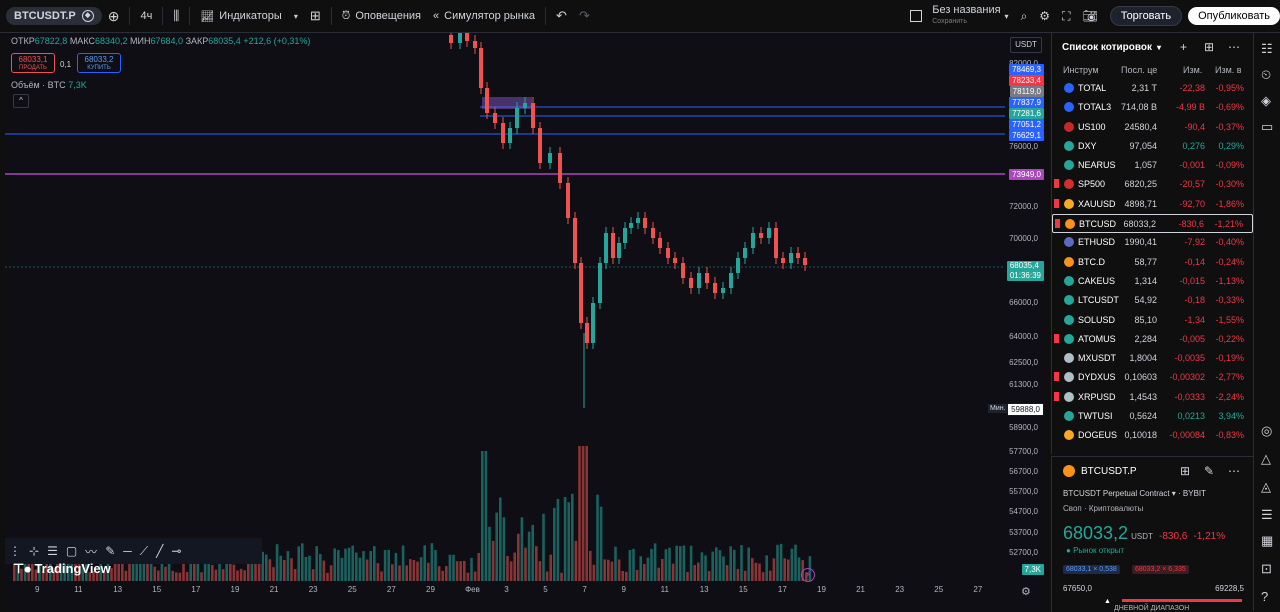  What do you see at coordinates (1152, 204) in the screenshot?
I see `watchlist-row: XAUUSD 4898,71 -92,70 -1,86%` at bounding box center [1152, 204].